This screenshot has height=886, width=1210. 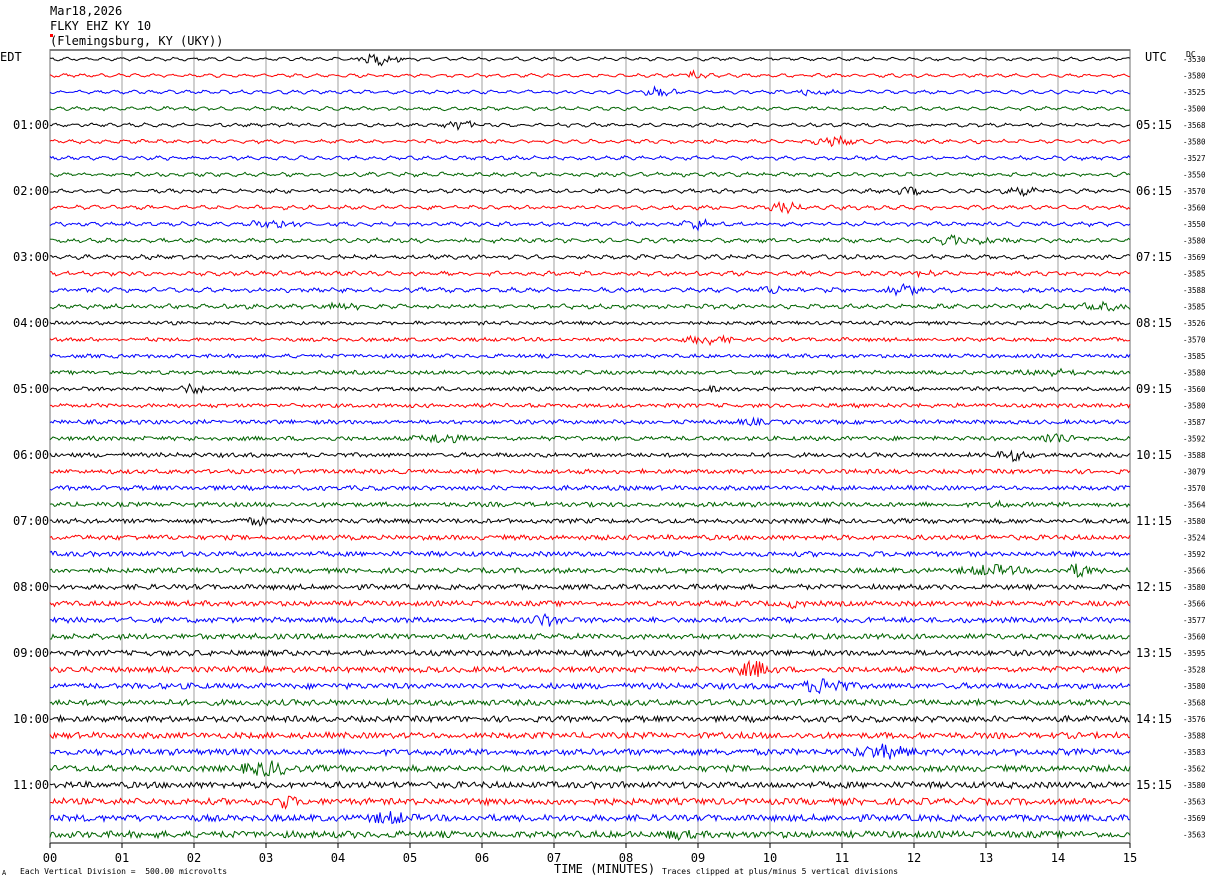 I want to click on right-hour-label: 07:15, so click(x=1154, y=257).